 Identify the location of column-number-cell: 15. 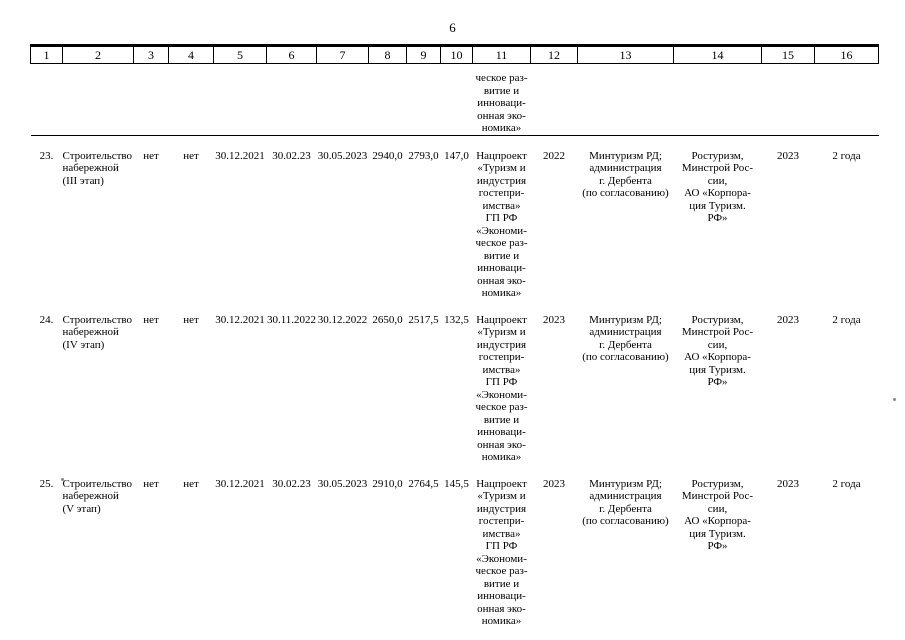
(788, 54).